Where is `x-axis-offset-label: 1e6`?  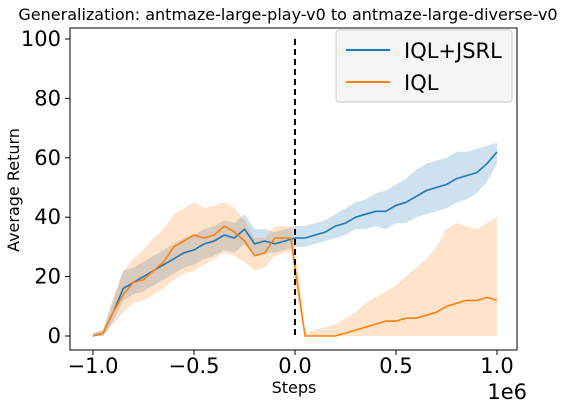
x-axis-offset-label: 1e6 is located at coordinates (507, 392).